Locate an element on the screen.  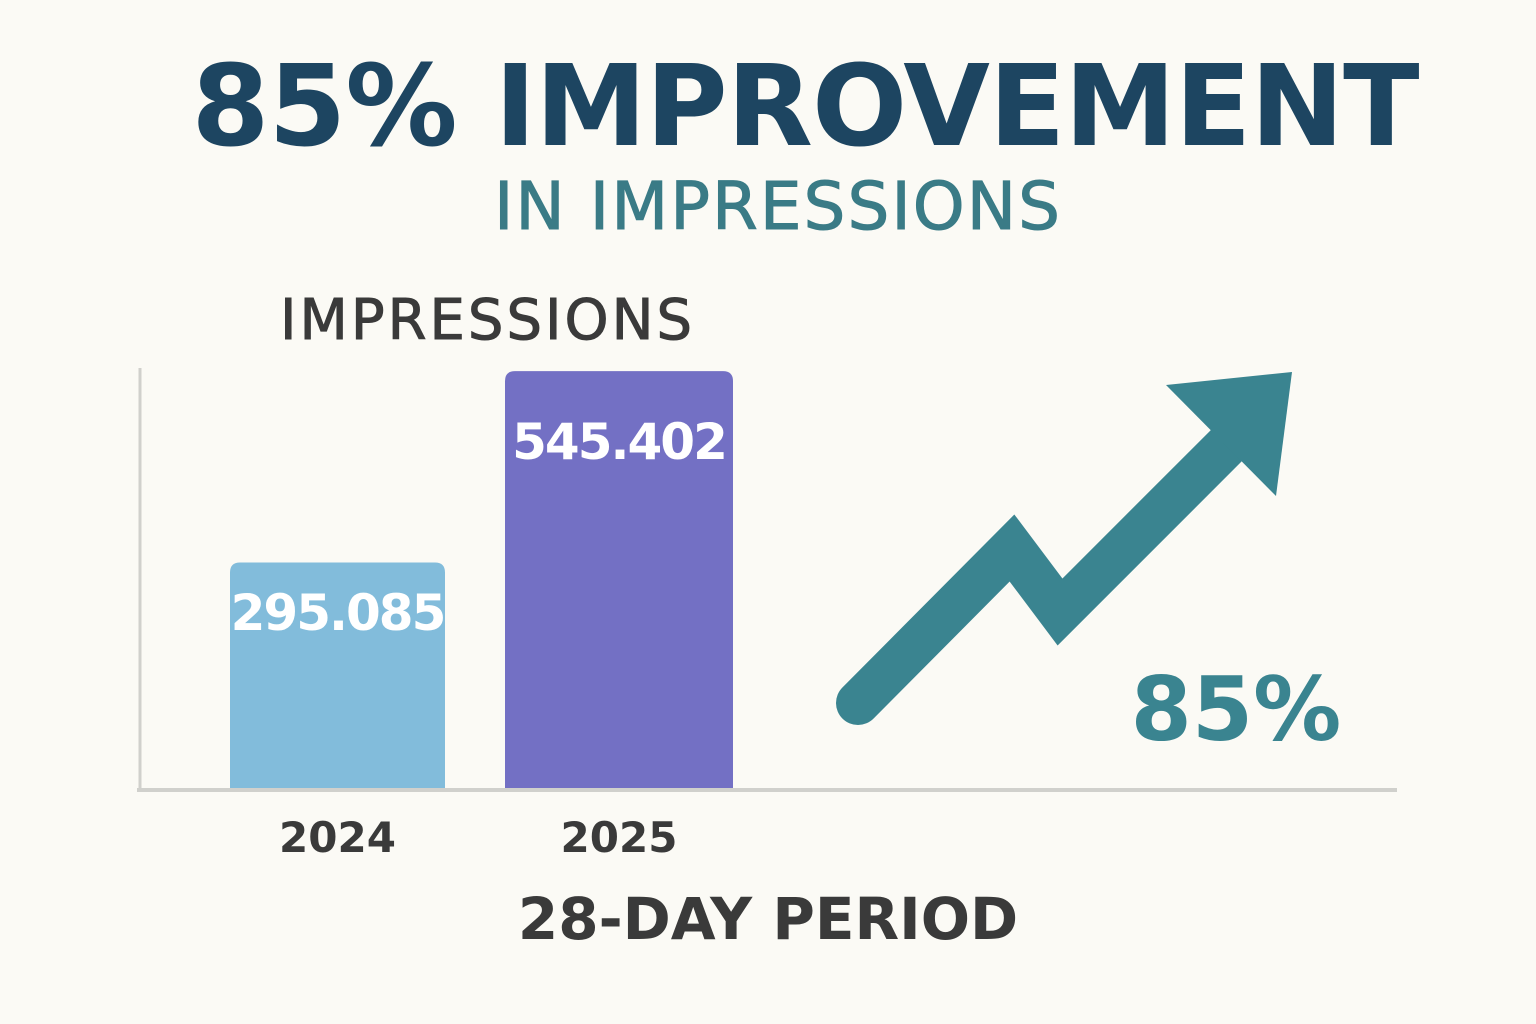
x-tick-label: 2025 is located at coordinates (619, 837).